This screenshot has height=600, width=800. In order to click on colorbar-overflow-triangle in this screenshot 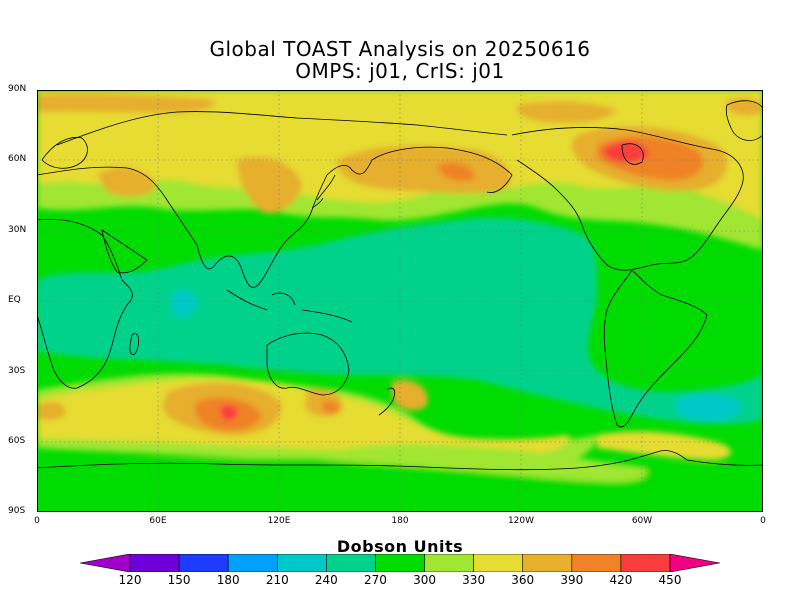, I will do `click(694, 563)`.